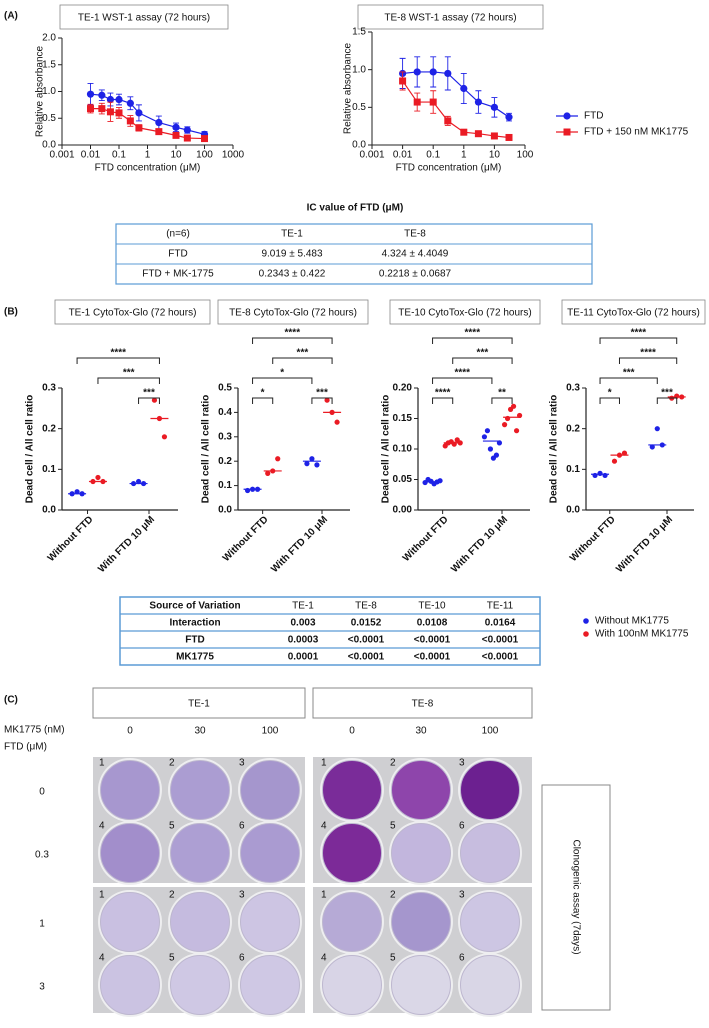 The width and height of the screenshot is (709, 1028). What do you see at coordinates (403, 155) in the screenshot?
I see `x-tick-label: 0.01` at bounding box center [403, 155].